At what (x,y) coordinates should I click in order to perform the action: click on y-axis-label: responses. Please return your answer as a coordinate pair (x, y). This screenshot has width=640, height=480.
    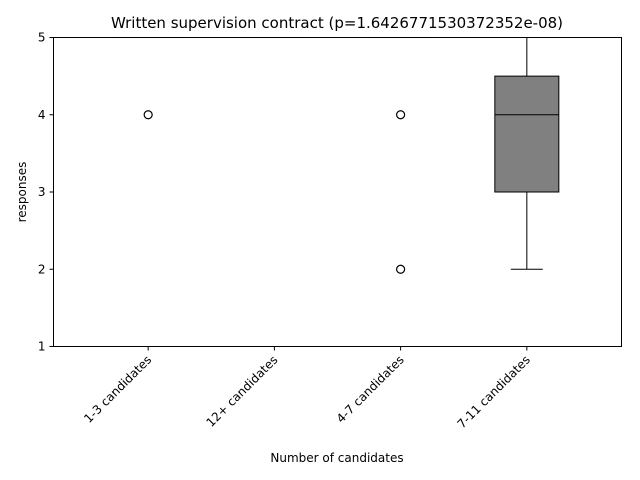
    Looking at the image, I should click on (22, 192).